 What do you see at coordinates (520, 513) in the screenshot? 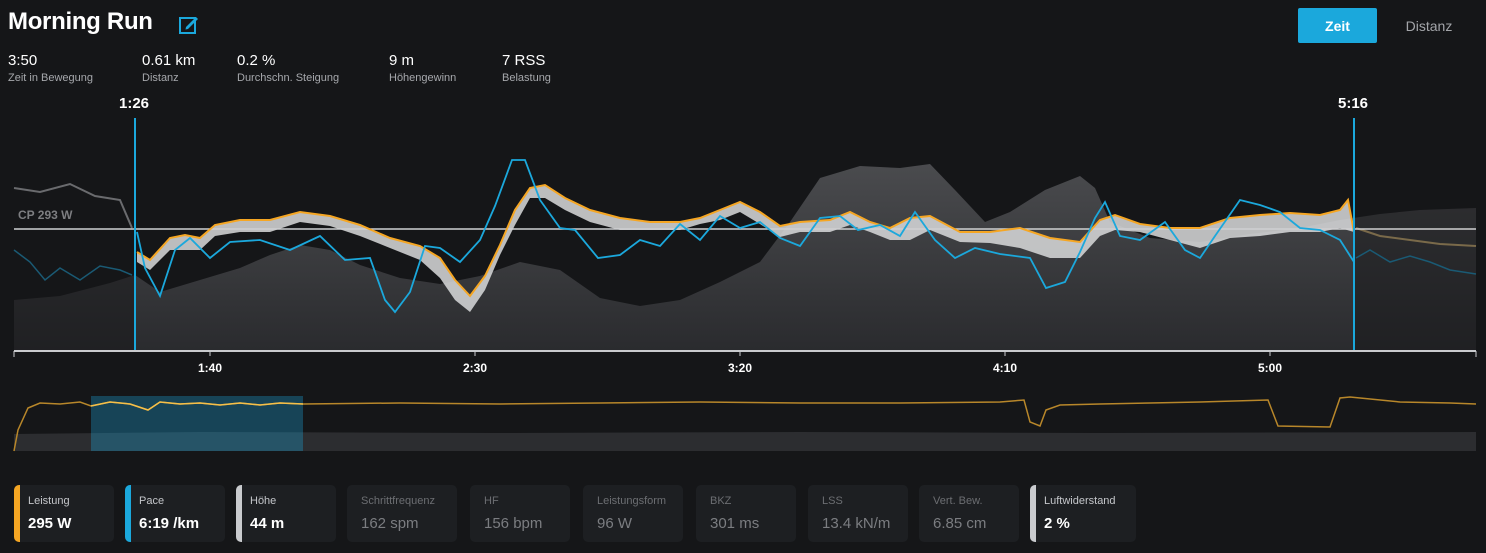
I see `metric-heart-rate: HF 156 bpm` at bounding box center [520, 513].